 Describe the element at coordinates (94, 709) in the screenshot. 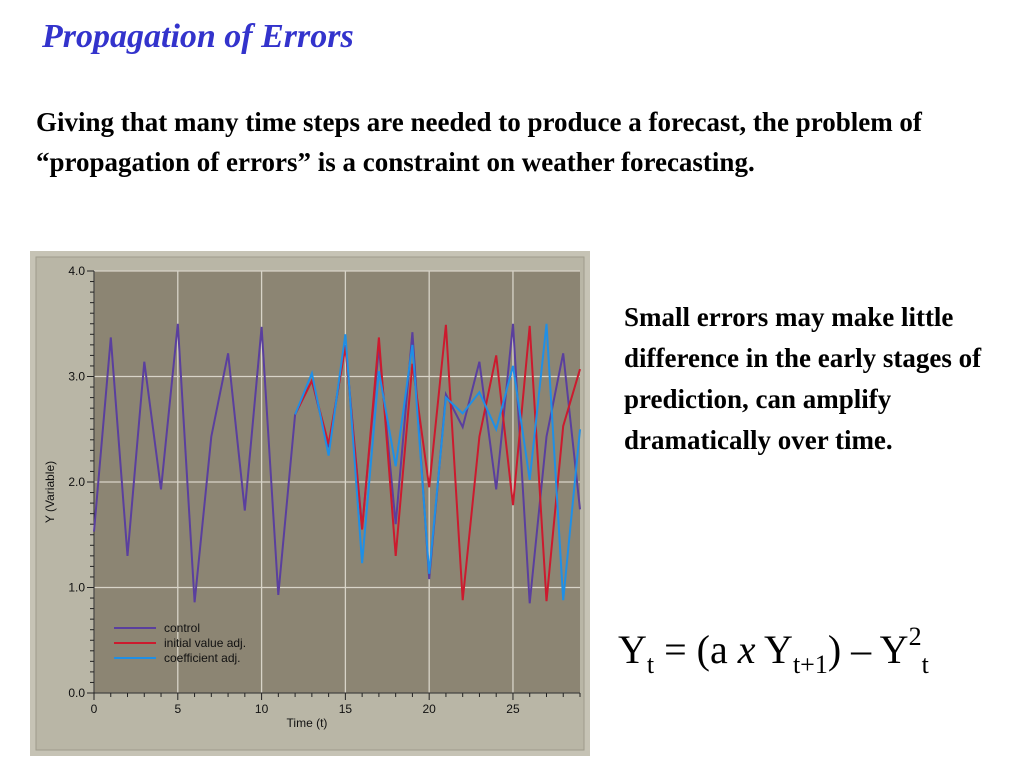

I see `x-tick-label: 0` at that location.